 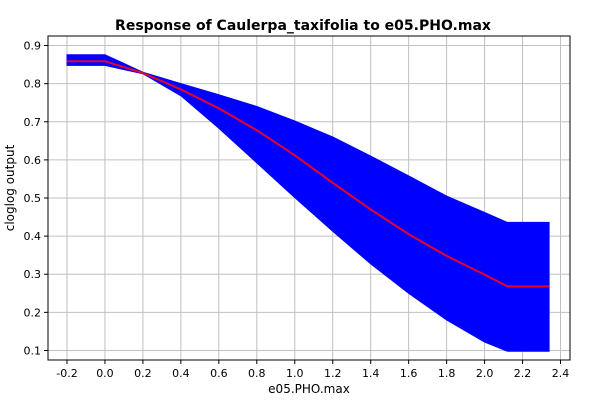 I want to click on x-tick-label: 1.0, so click(x=295, y=373).